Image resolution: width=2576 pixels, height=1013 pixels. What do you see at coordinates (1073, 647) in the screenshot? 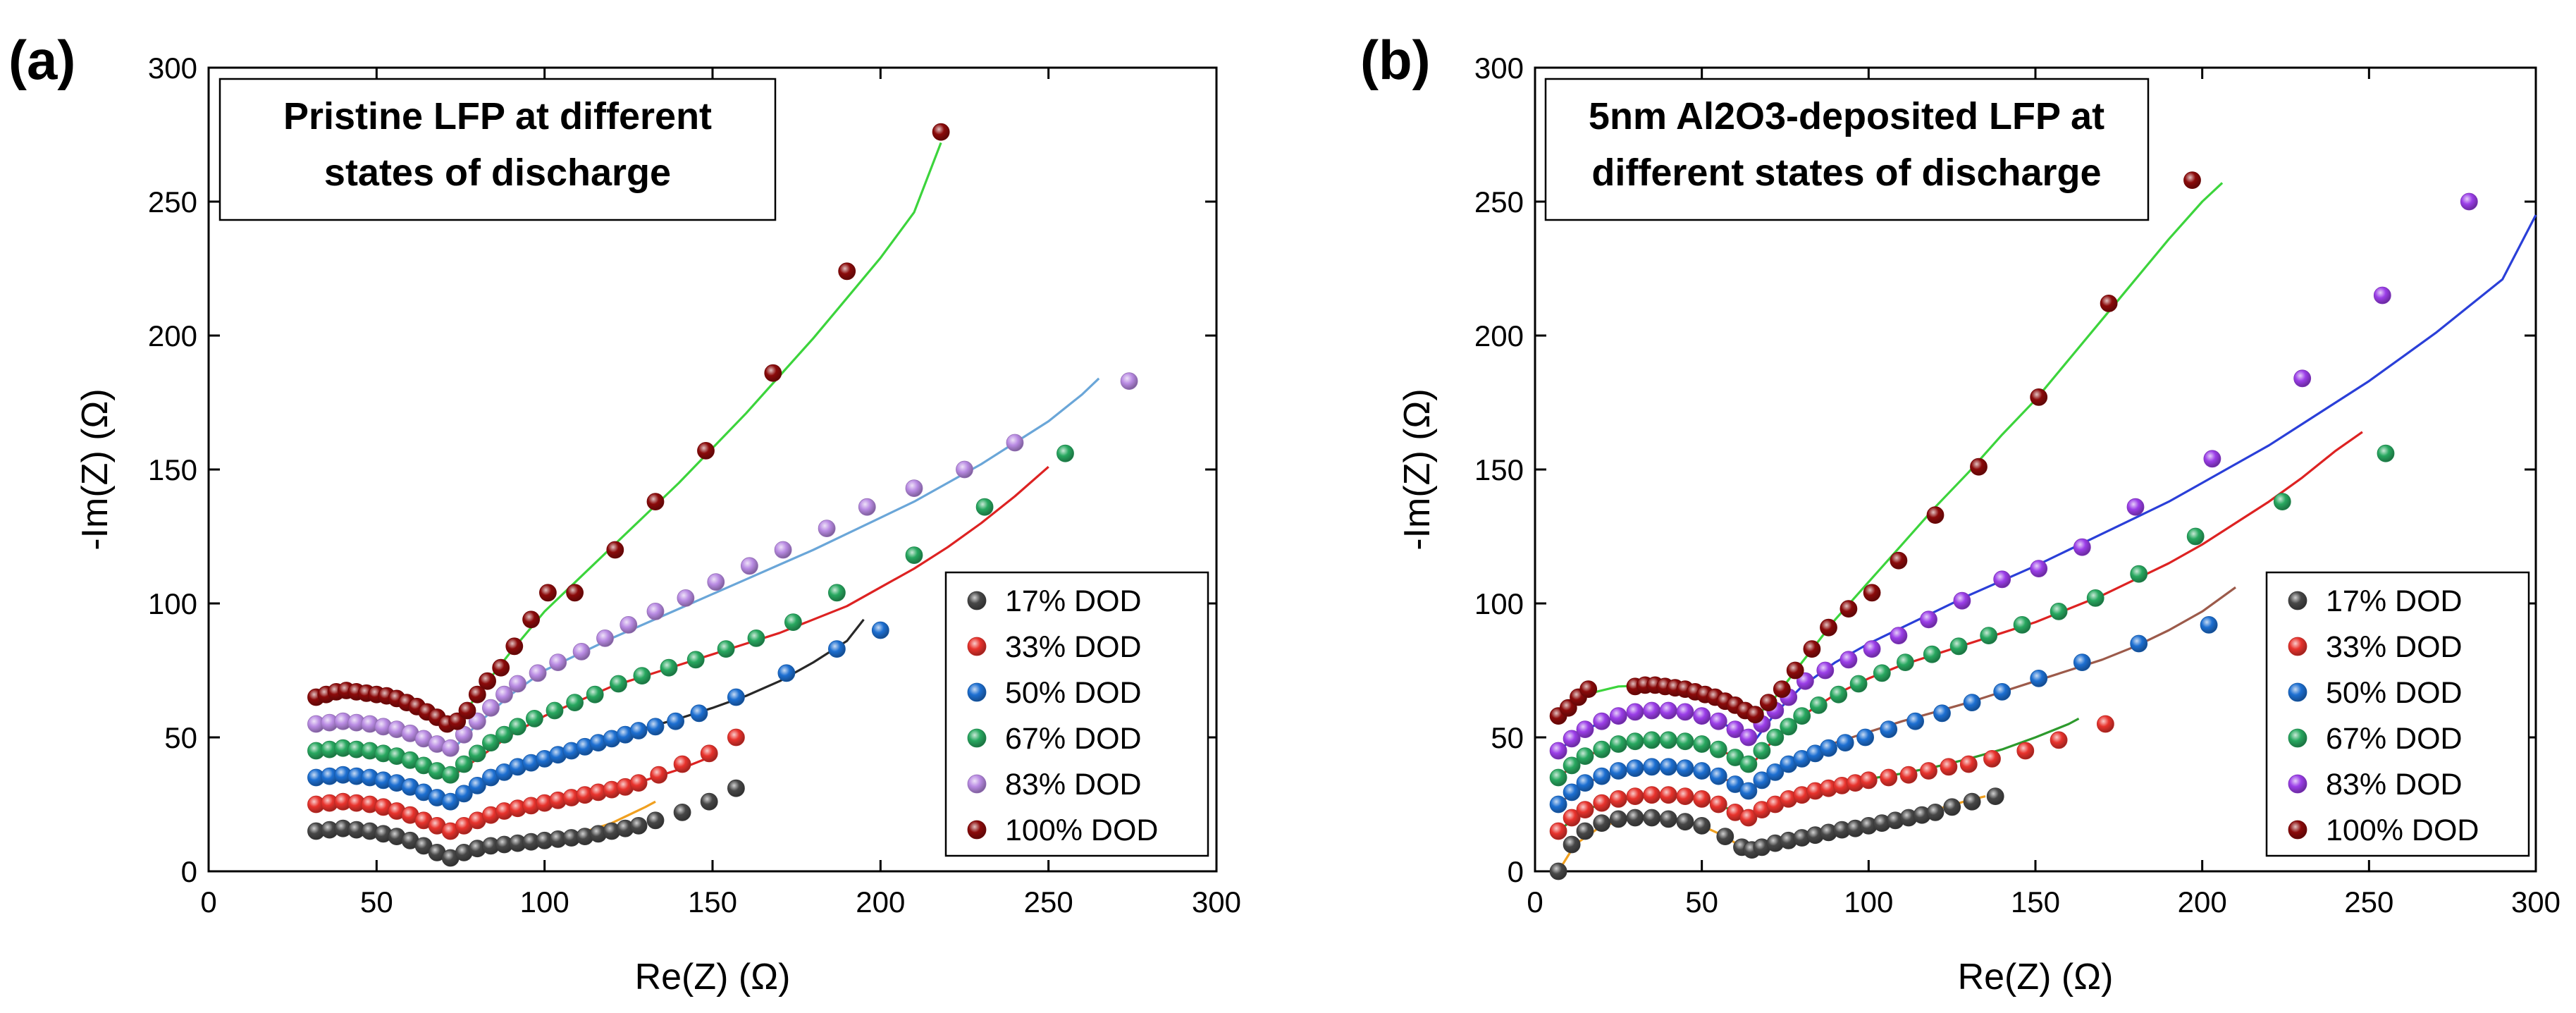
I see `panel-a-legend-label: 33% DOD` at bounding box center [1073, 647].